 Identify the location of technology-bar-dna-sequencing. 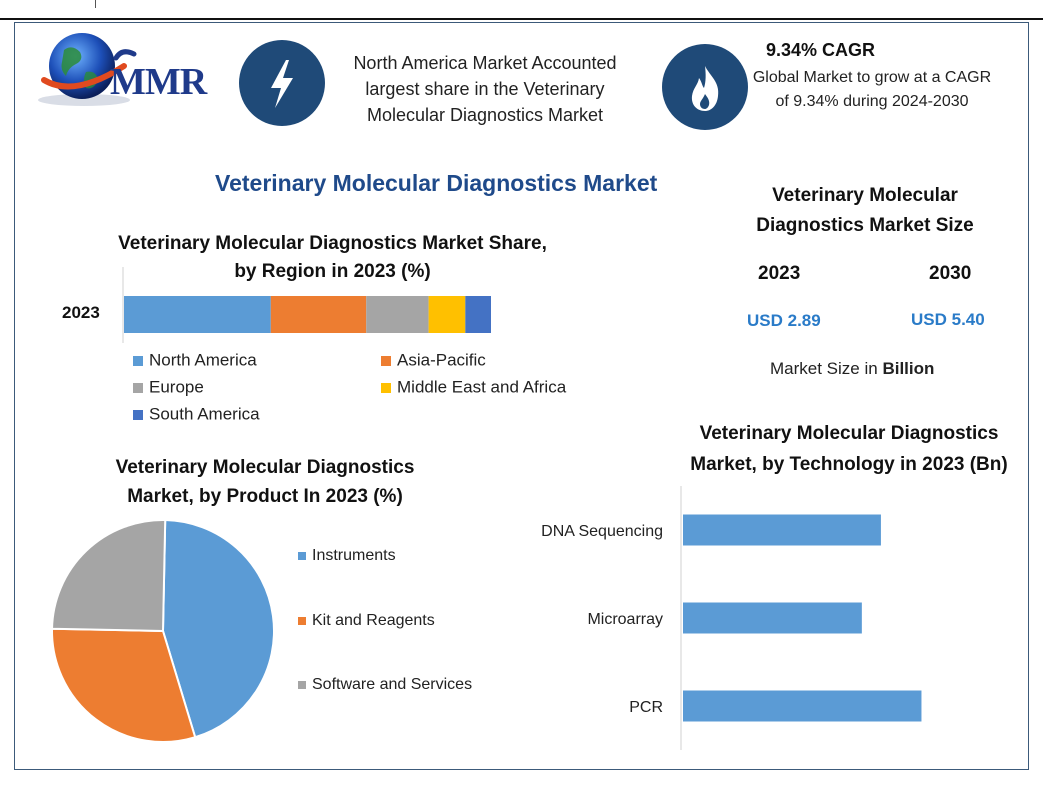
(782, 530).